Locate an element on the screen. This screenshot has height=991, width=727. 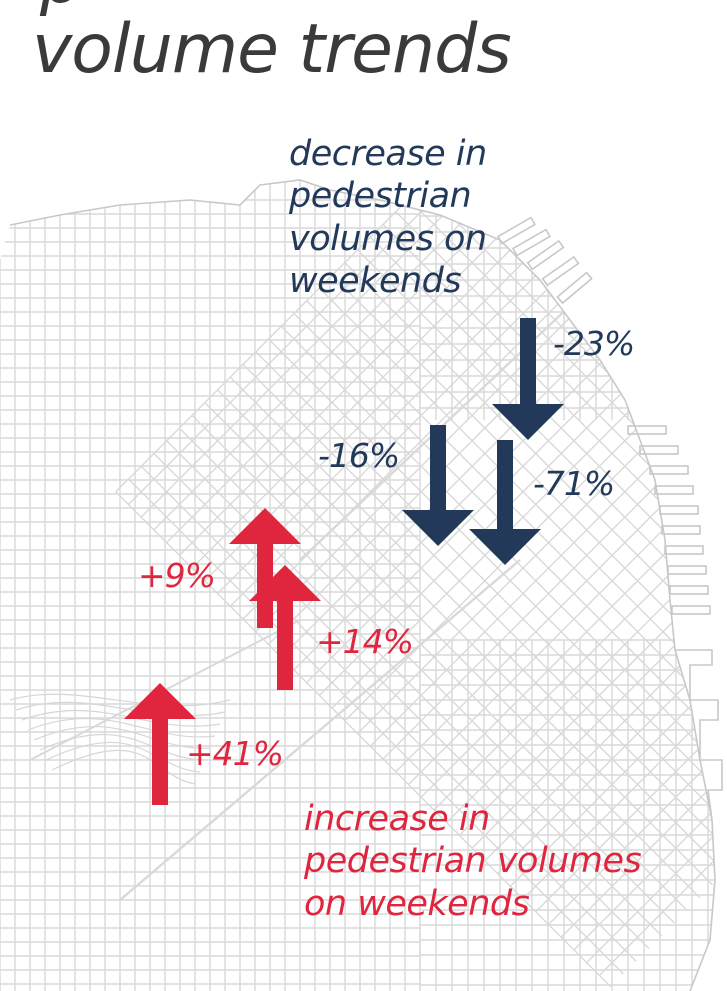
change-label-m5: +14% is located at coordinates (365, 641).